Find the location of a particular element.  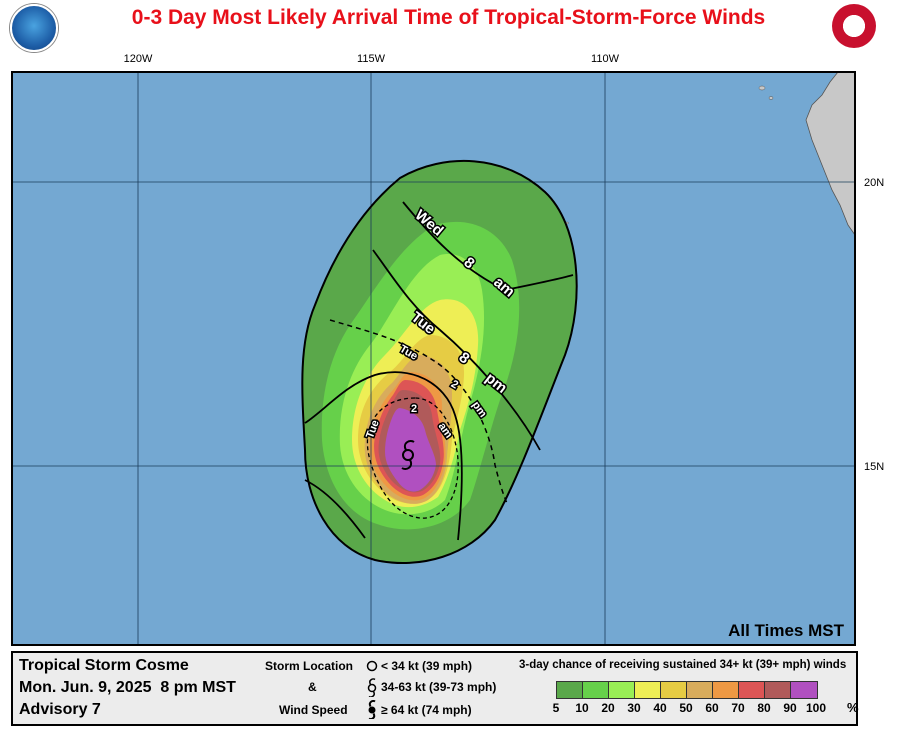

open-circle-icon is located at coordinates (372, 666).